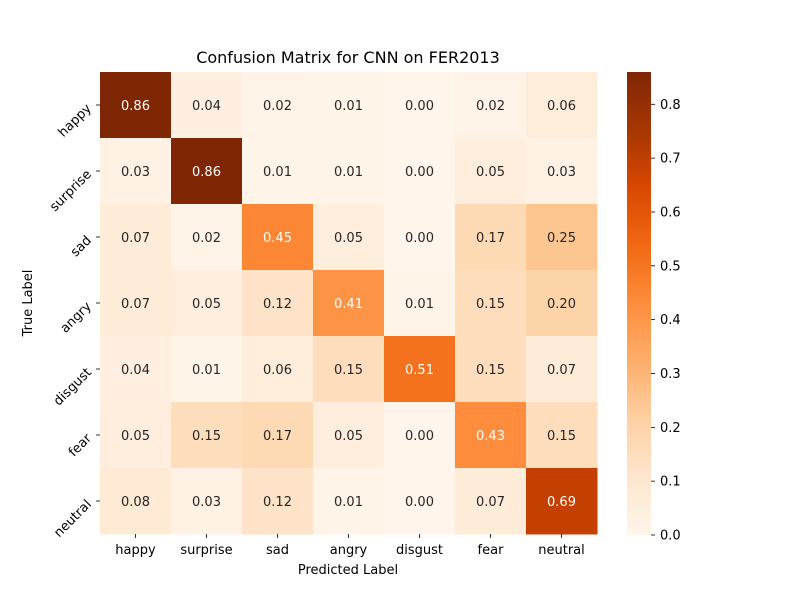 Image resolution: width=800 pixels, height=600 pixels. What do you see at coordinates (670, 428) in the screenshot?
I see `colorbar-tick-label: 0.2` at bounding box center [670, 428].